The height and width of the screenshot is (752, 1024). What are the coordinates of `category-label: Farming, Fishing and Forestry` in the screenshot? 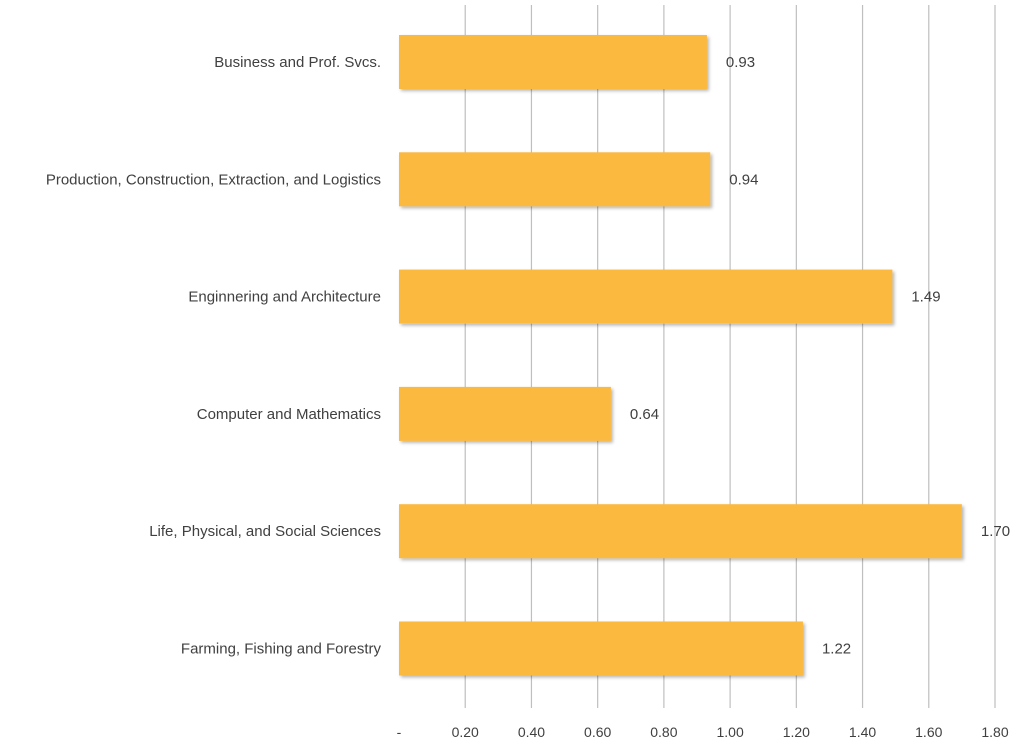 It's located at (281, 649).